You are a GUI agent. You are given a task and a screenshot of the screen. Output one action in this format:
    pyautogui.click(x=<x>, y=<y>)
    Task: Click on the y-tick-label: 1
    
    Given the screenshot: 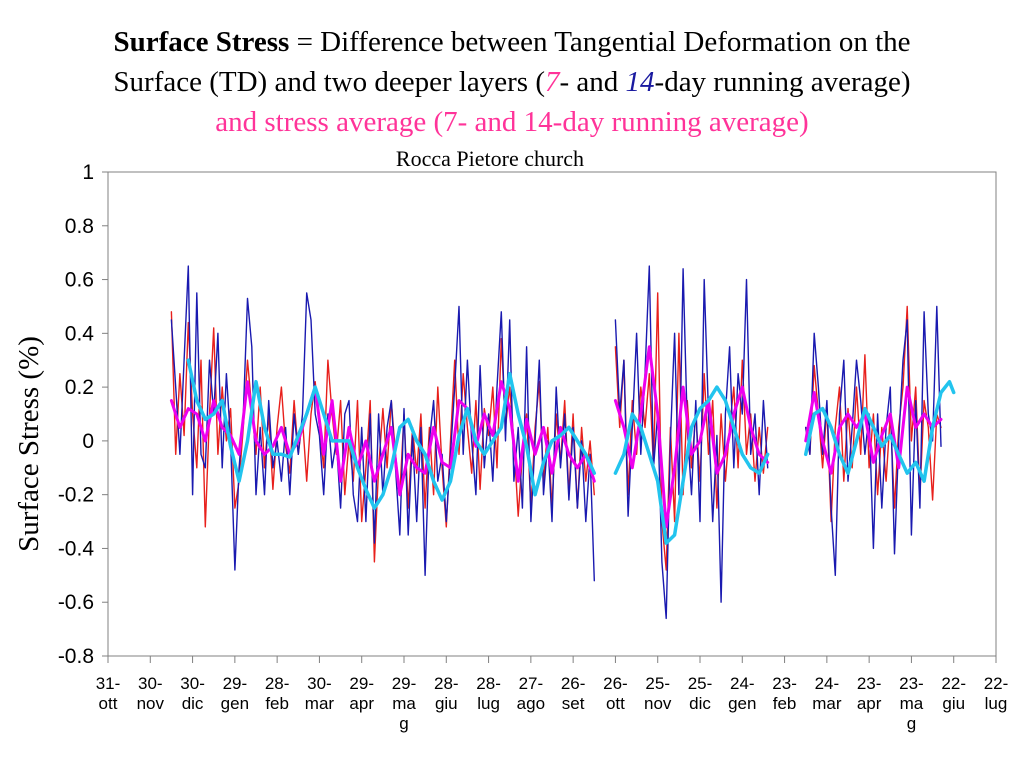 What is the action you would take?
    pyautogui.click(x=88, y=172)
    